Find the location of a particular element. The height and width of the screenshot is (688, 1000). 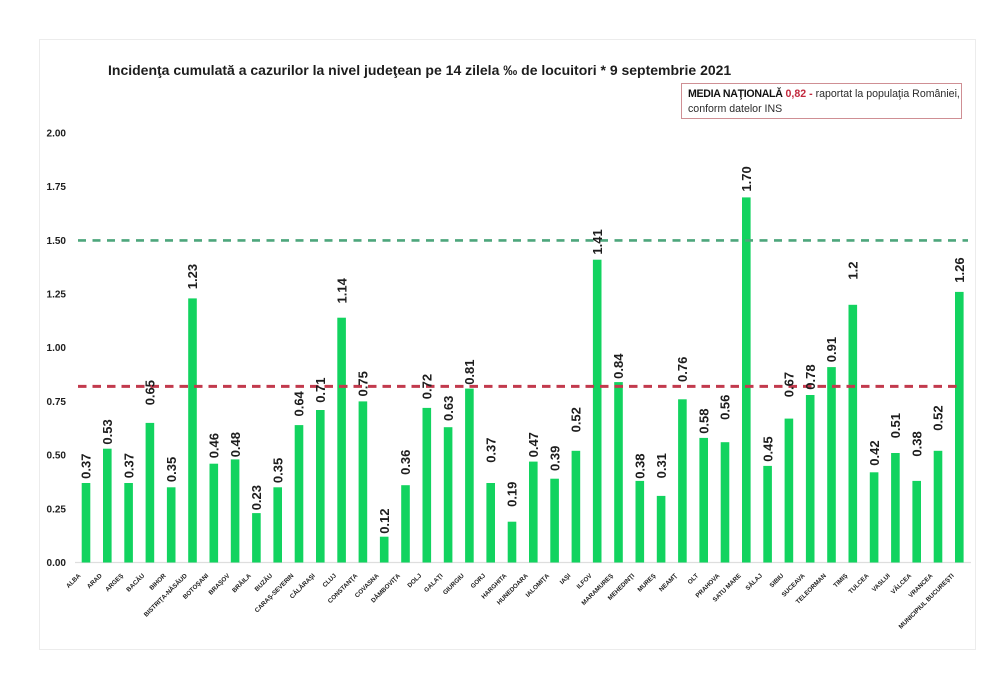

svg-text: 0.46 is located at coordinates (214, 445).